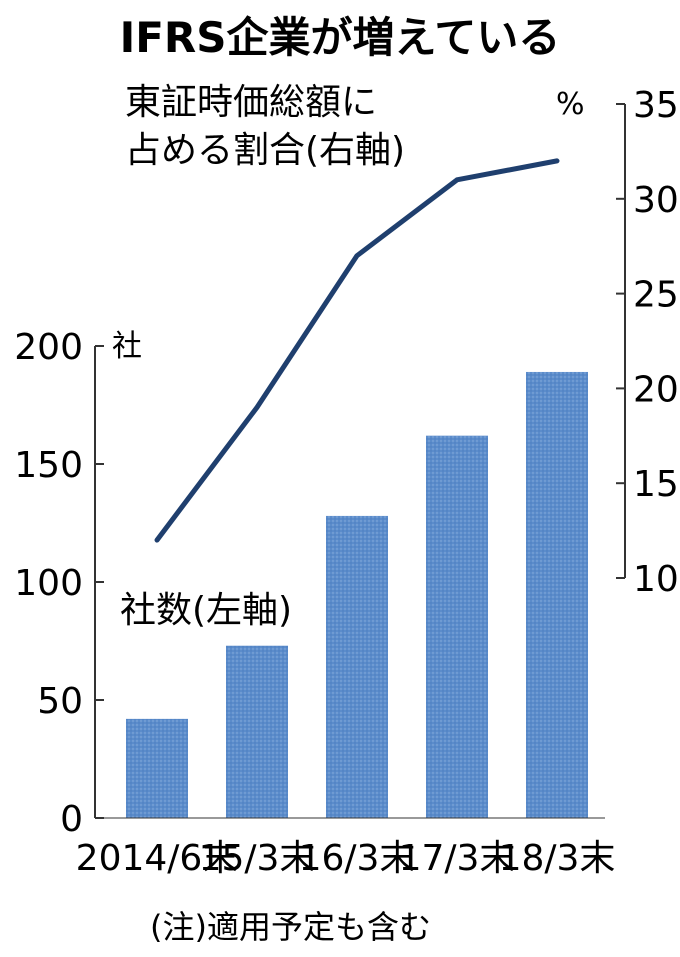 Image resolution: width=680 pixels, height=957 pixels. Describe the element at coordinates (48, 465) in the screenshot. I see `left-axis-tick-label: 150` at that location.